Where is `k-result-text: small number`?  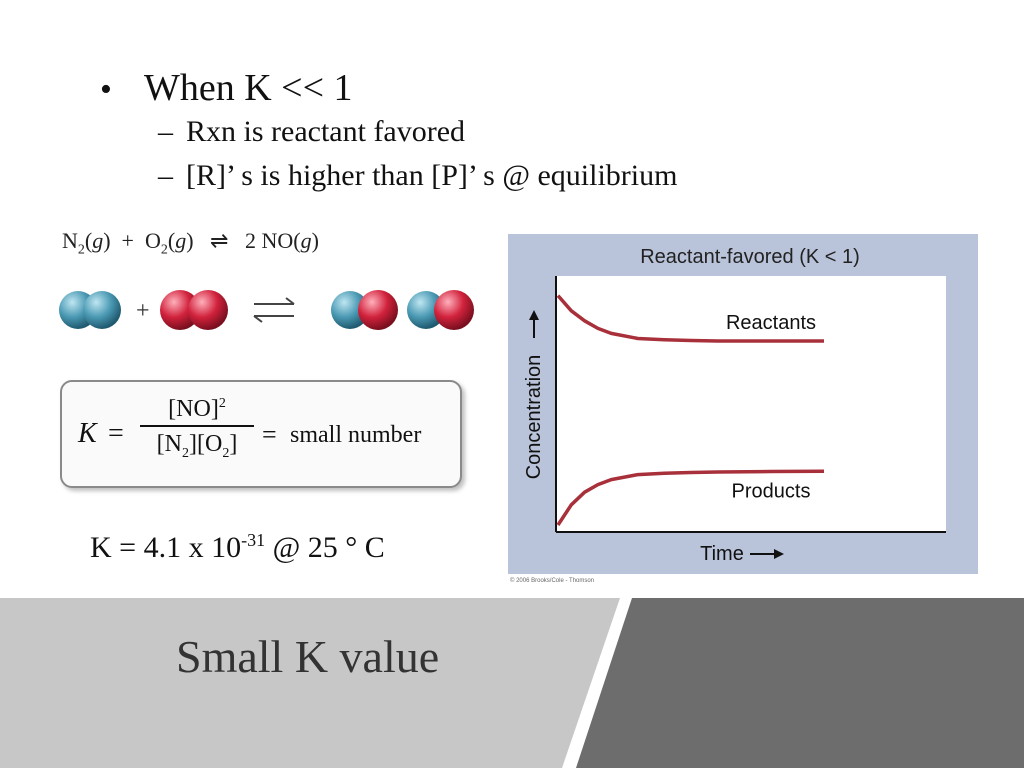 k-result-text: small number is located at coordinates (356, 435).